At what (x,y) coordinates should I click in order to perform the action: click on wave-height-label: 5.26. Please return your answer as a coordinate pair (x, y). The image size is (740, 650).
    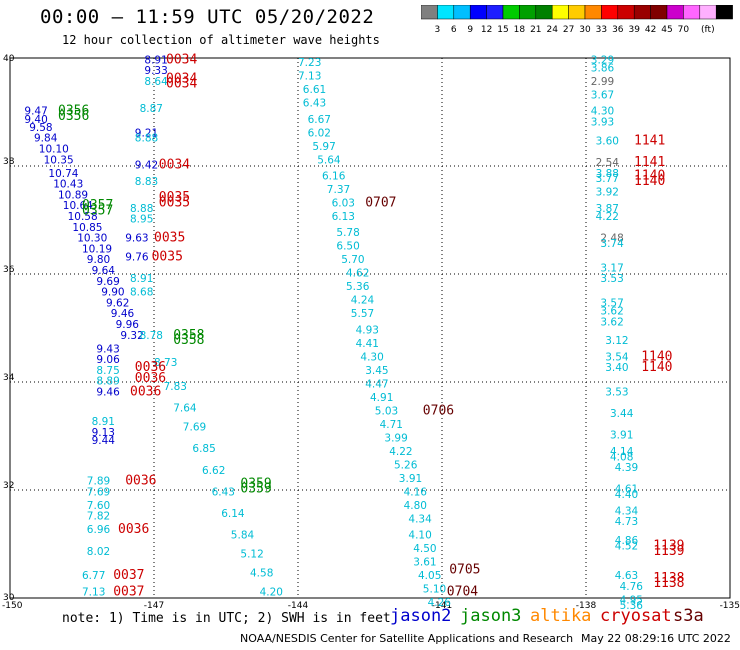
    Looking at the image, I should click on (406, 465).